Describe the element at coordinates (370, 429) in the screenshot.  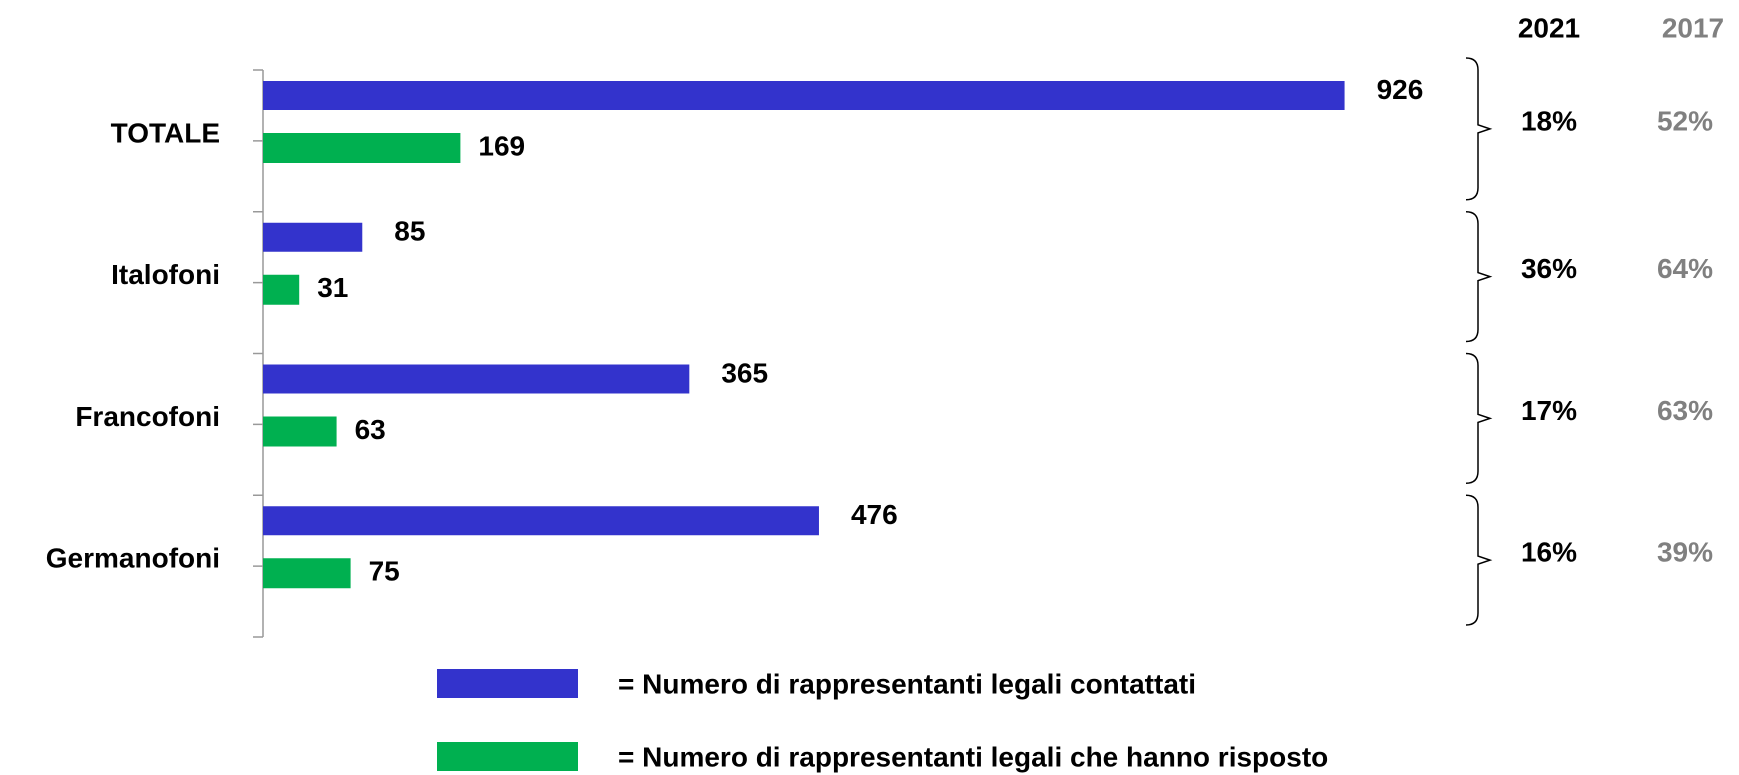
I see `value-label: 63` at that location.